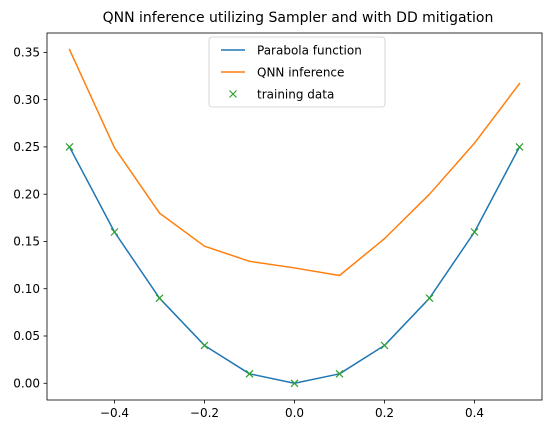 Image resolution: width=556 pixels, height=435 pixels. What do you see at coordinates (26, 336) in the screenshot?
I see `y-tick-label: 0.05` at bounding box center [26, 336].